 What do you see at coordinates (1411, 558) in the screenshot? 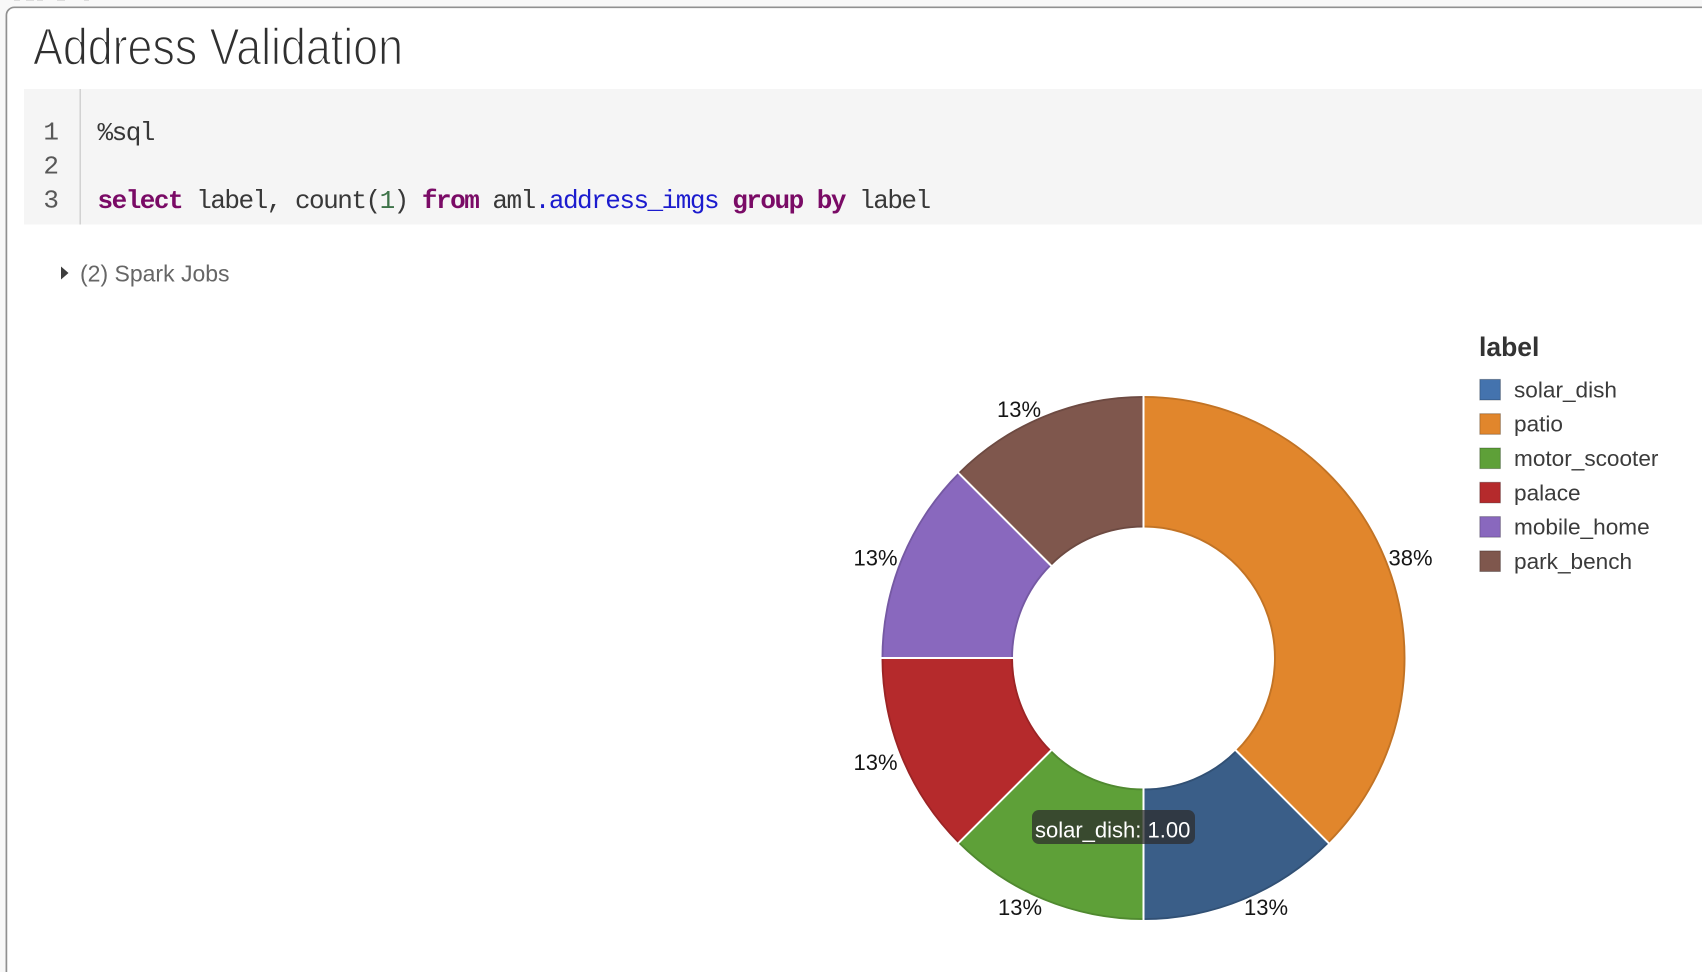
I see `svg-text: 38%` at bounding box center [1411, 558].